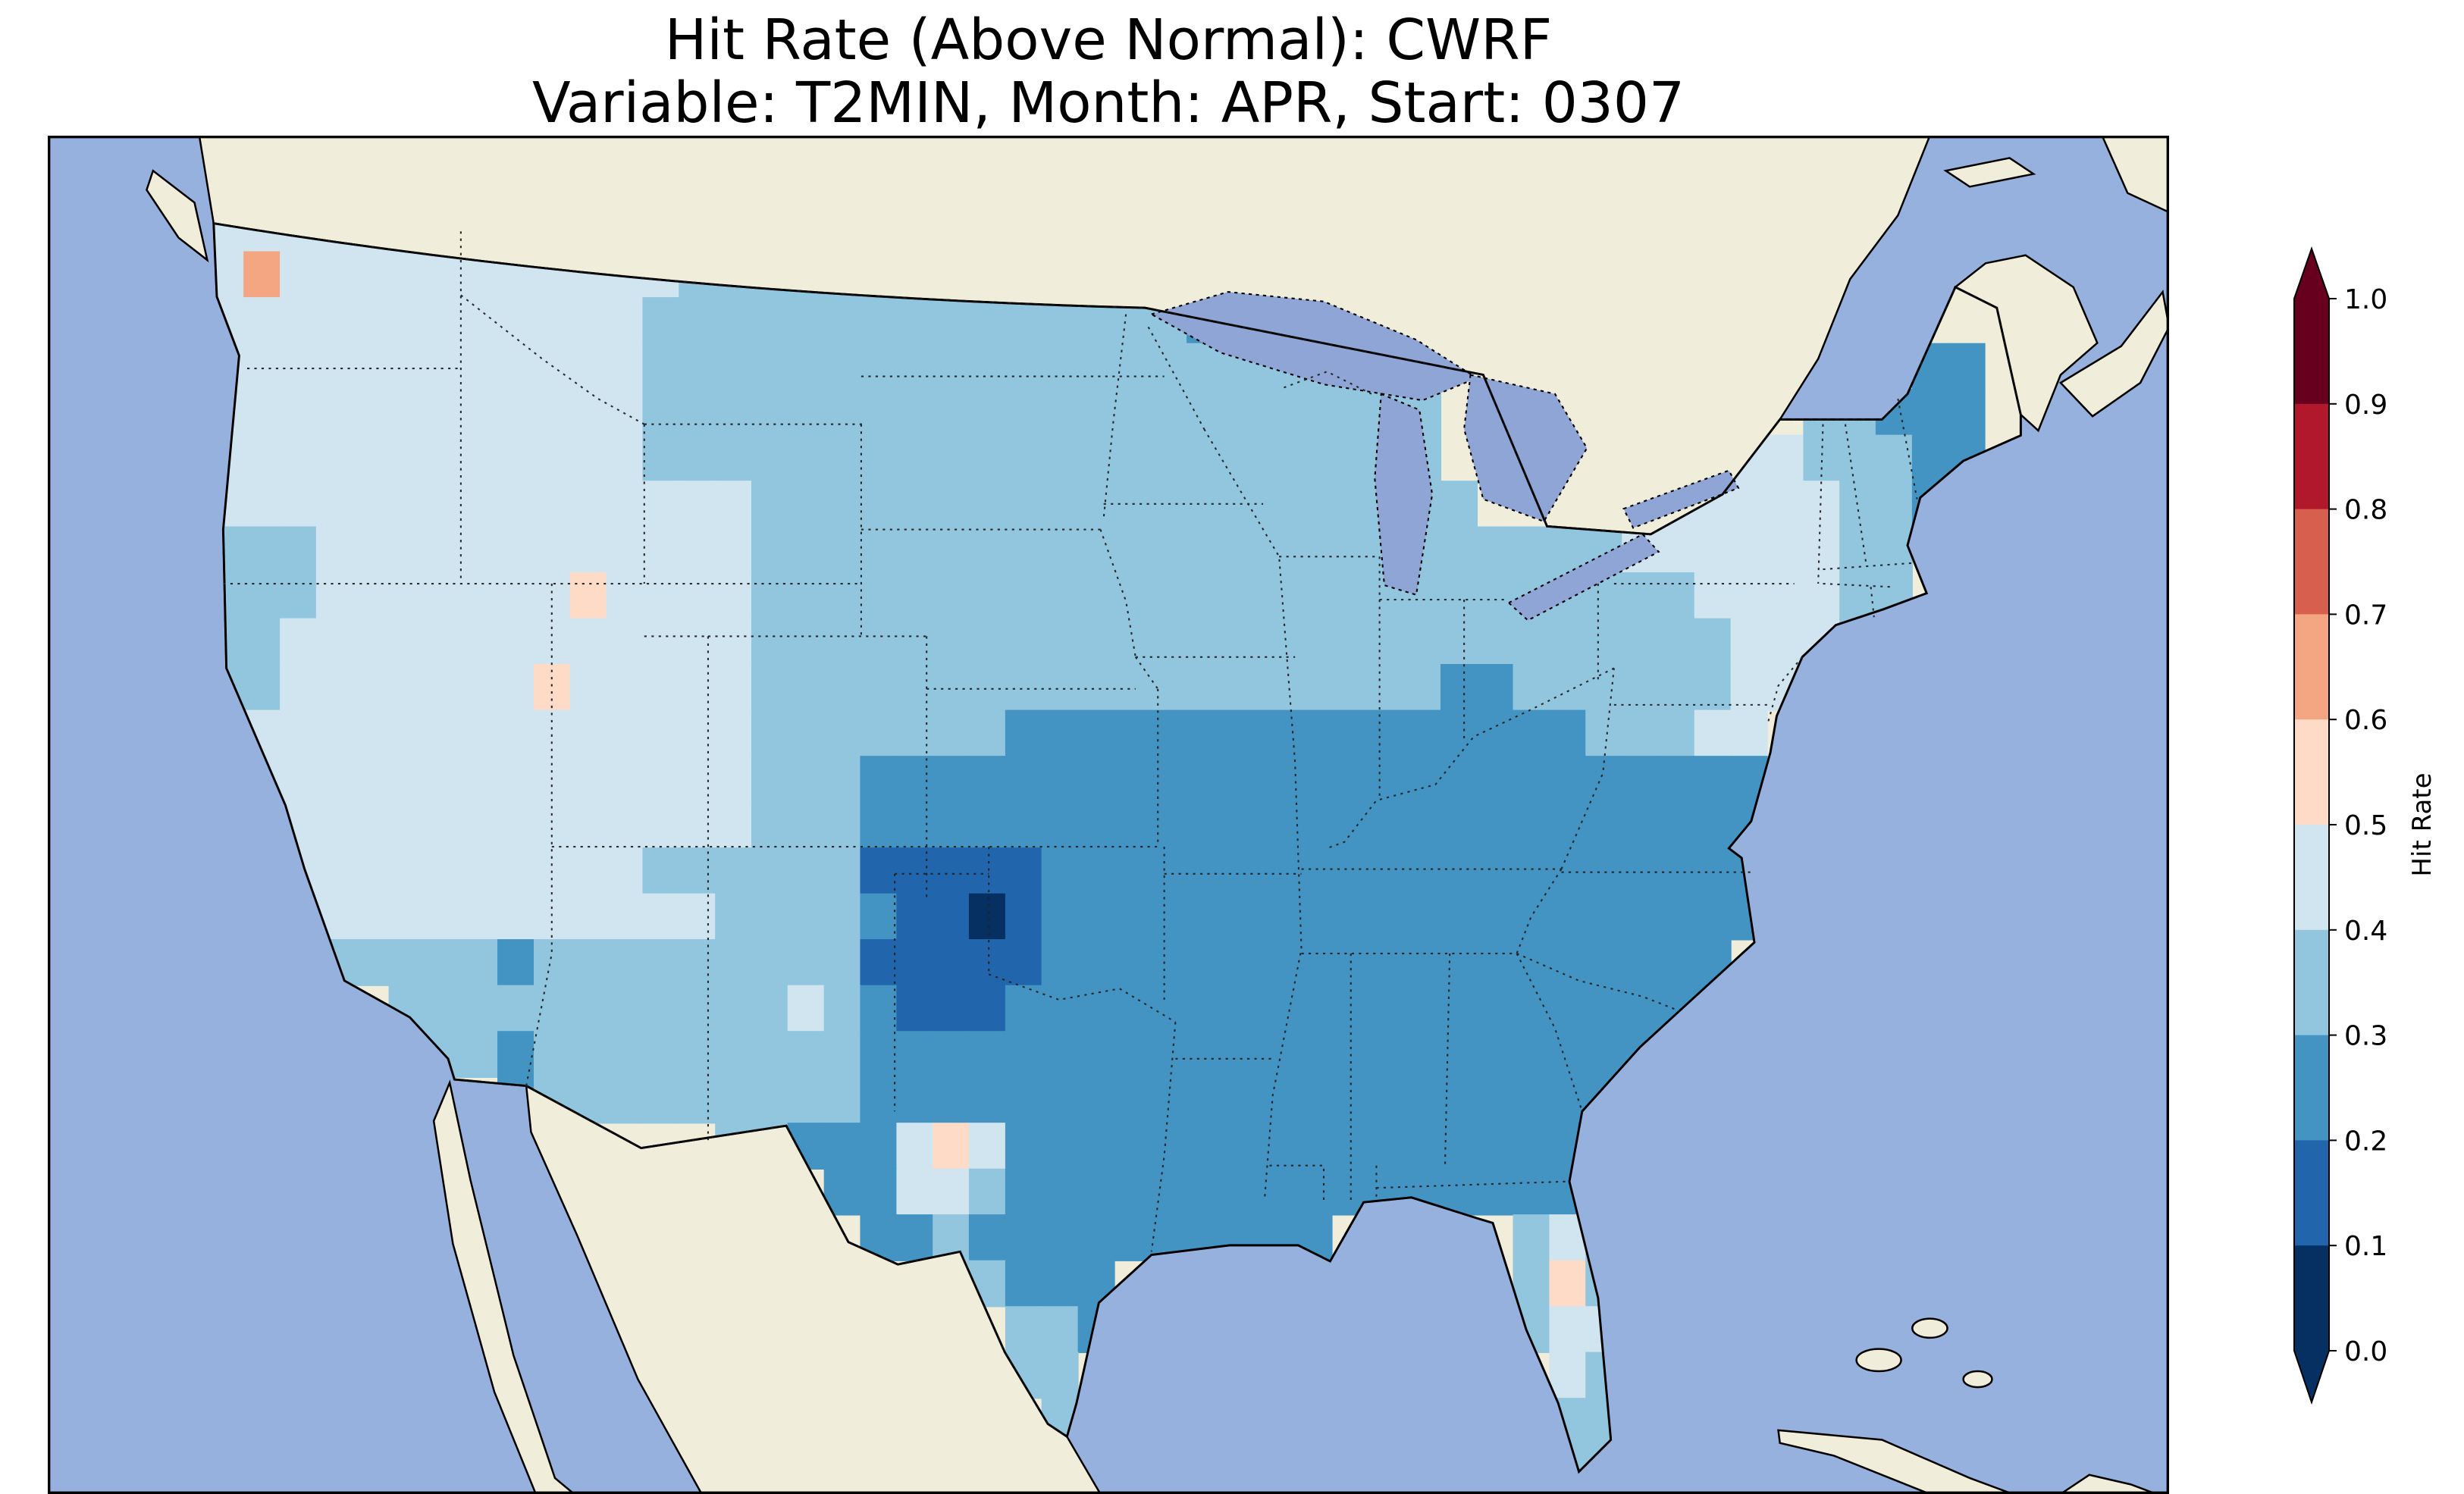  I want to click on colorbar-tick-label: 0.9, so click(2365, 405).